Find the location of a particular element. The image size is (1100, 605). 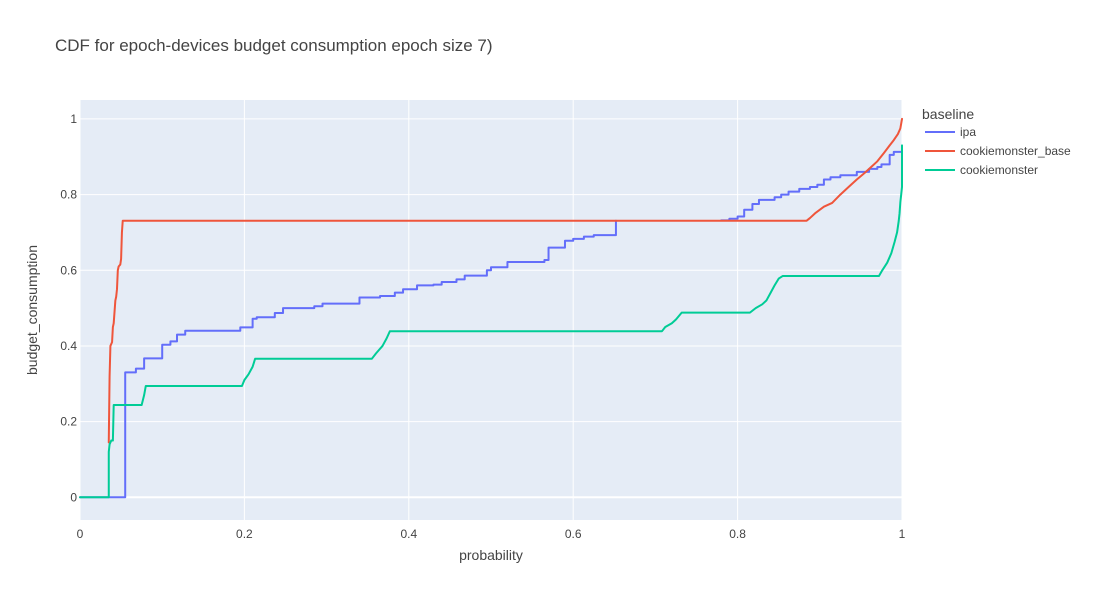

y-tick-label: 1 is located at coordinates (73, 119).